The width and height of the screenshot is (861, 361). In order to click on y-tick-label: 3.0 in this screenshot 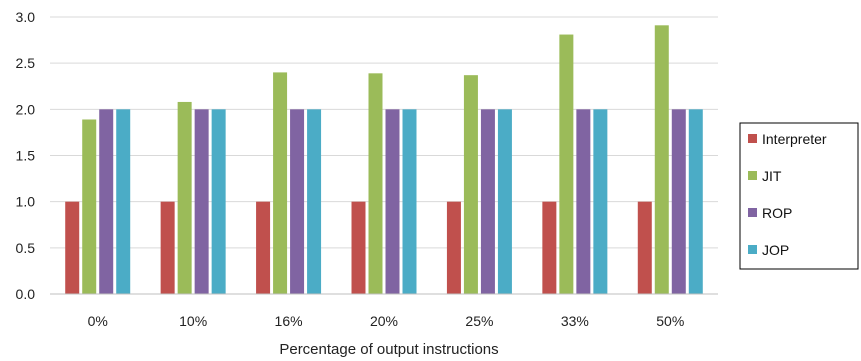, I will do `click(26, 17)`.